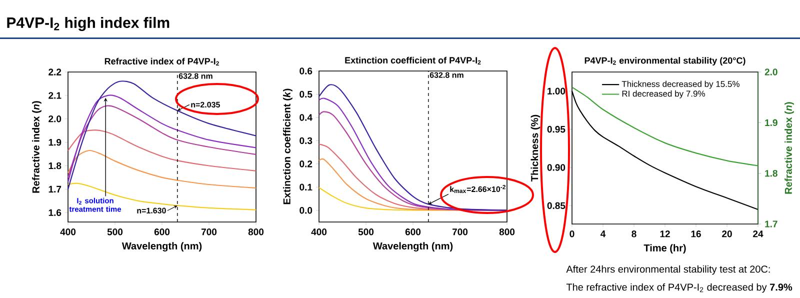 Image resolution: width=800 pixels, height=298 pixels. Describe the element at coordinates (634, 234) in the screenshot. I see `x-tick-label: 8` at that location.